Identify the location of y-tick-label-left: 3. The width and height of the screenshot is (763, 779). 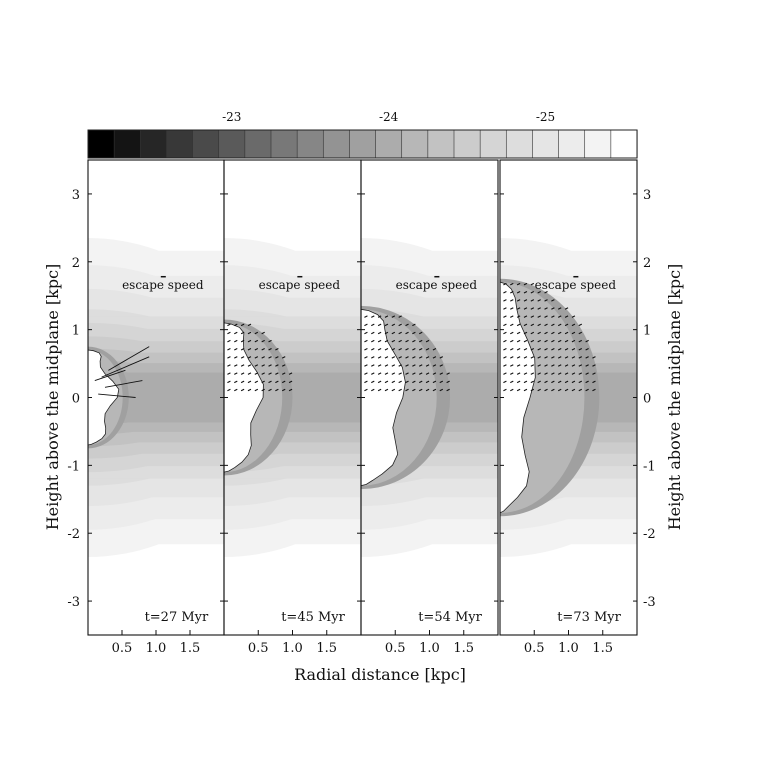
(76, 195).